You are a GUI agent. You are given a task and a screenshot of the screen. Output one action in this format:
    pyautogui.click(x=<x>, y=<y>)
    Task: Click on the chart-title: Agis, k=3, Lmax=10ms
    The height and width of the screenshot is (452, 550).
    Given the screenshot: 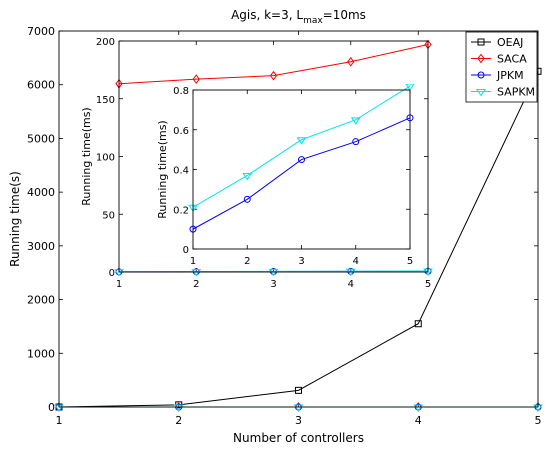 What is the action you would take?
    pyautogui.click(x=298, y=17)
    